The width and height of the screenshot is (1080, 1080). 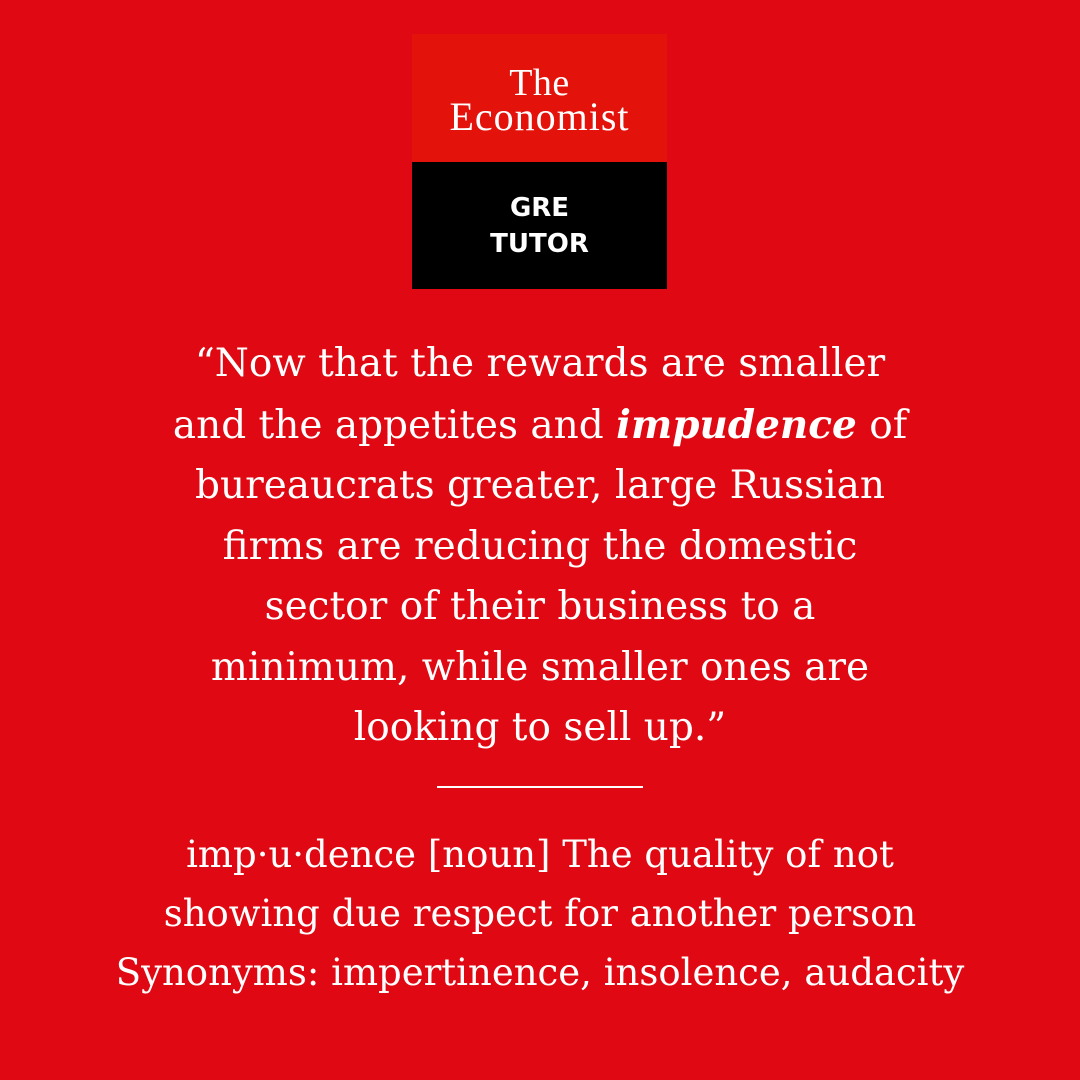 What do you see at coordinates (540, 787) in the screenshot?
I see `divider` at bounding box center [540, 787].